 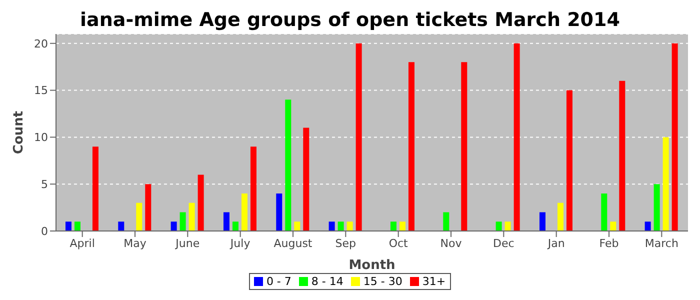 I want to click on x-tick-label: Sep, so click(x=345, y=243).